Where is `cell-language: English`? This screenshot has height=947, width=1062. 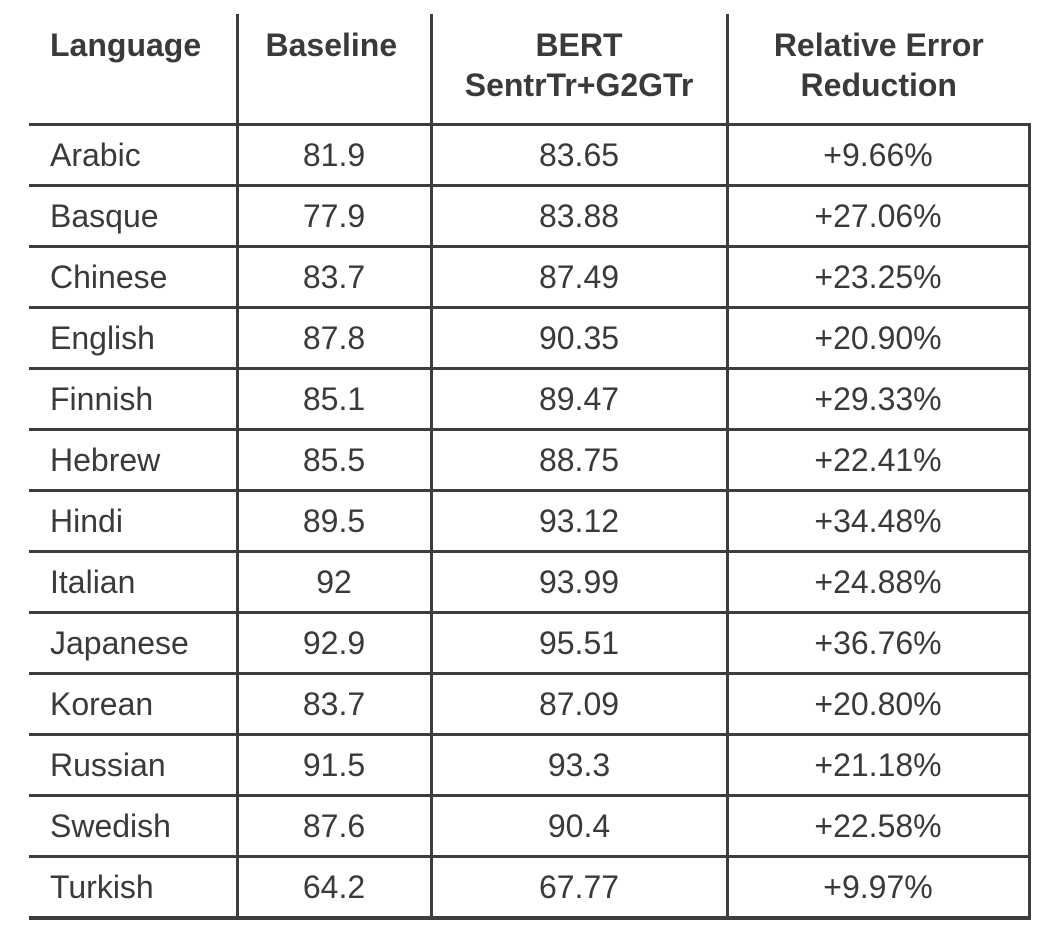
cell-language: English is located at coordinates (133, 338).